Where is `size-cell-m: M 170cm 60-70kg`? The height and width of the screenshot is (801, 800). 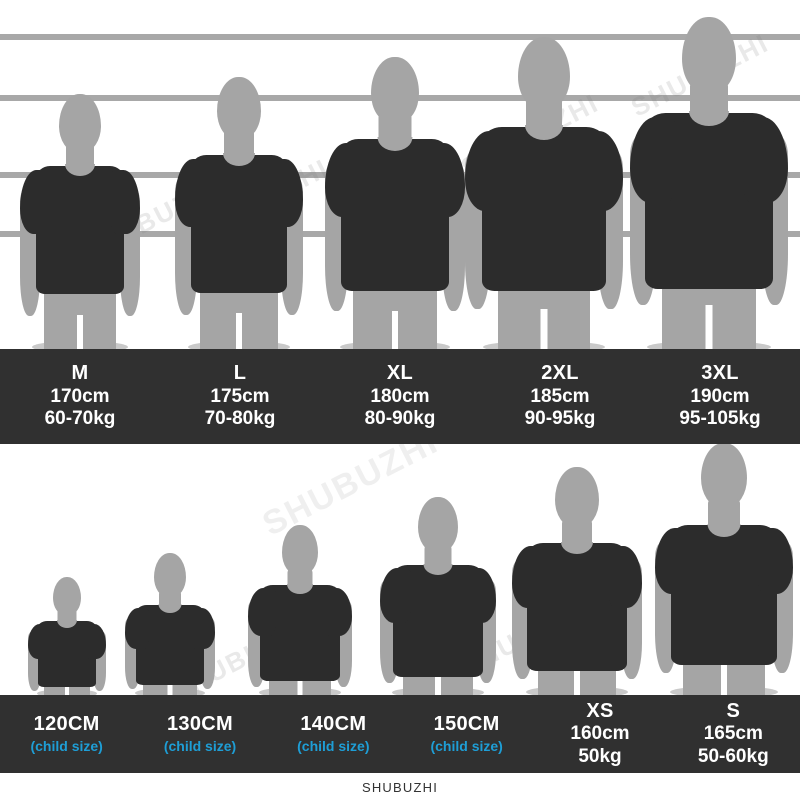 size-cell-m: M 170cm 60-70kg is located at coordinates (80, 396).